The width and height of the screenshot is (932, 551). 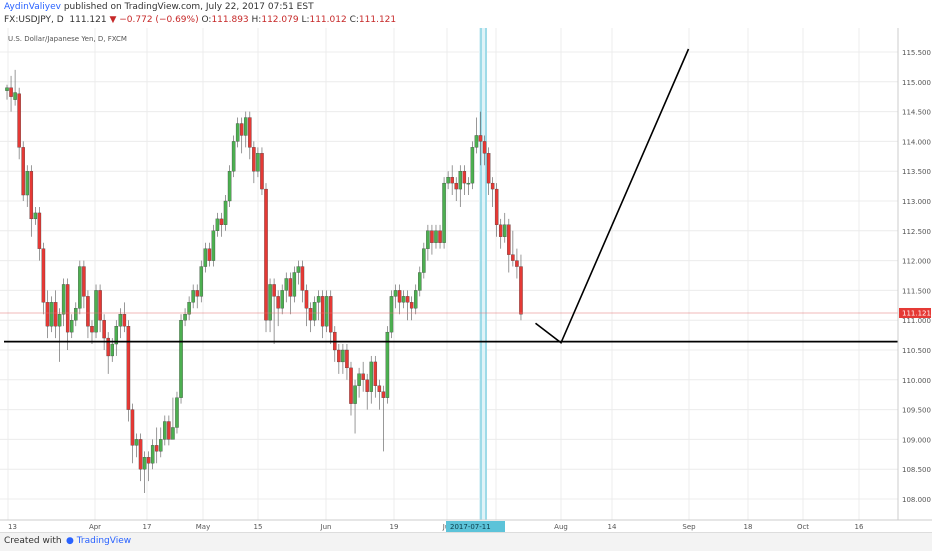 I want to click on price-tick-label: 113.500, so click(x=916, y=172).